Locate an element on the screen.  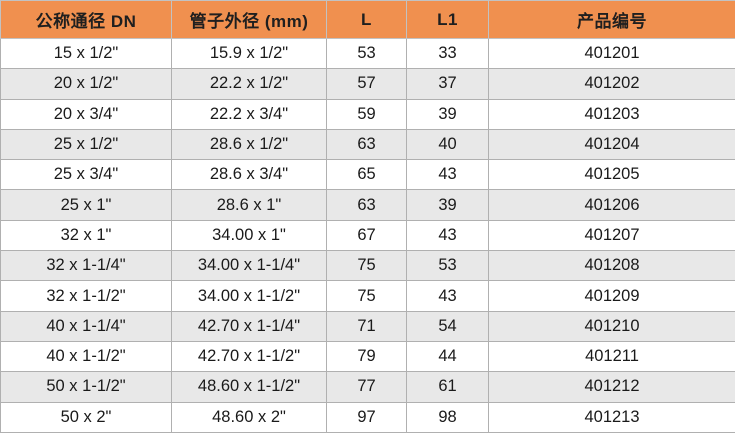
cell-l1: 53 is located at coordinates (448, 266).